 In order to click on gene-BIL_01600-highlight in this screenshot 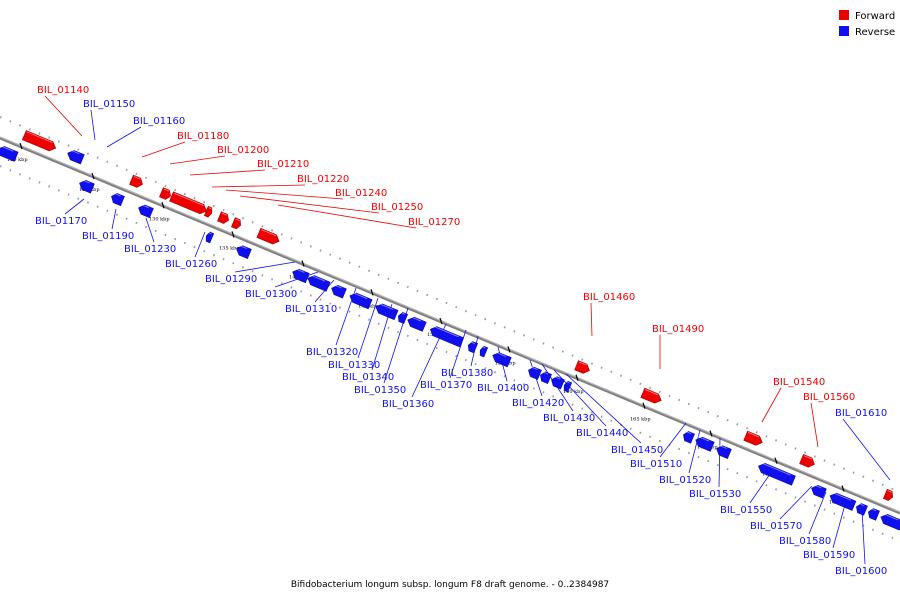, I will do `click(873, 510)`.